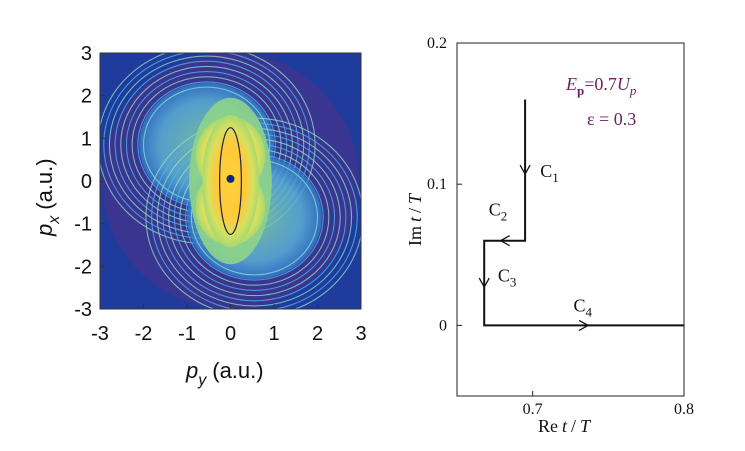  What do you see at coordinates (565, 426) in the screenshot?
I see `right-x-axis-label: Re t / T` at bounding box center [565, 426].